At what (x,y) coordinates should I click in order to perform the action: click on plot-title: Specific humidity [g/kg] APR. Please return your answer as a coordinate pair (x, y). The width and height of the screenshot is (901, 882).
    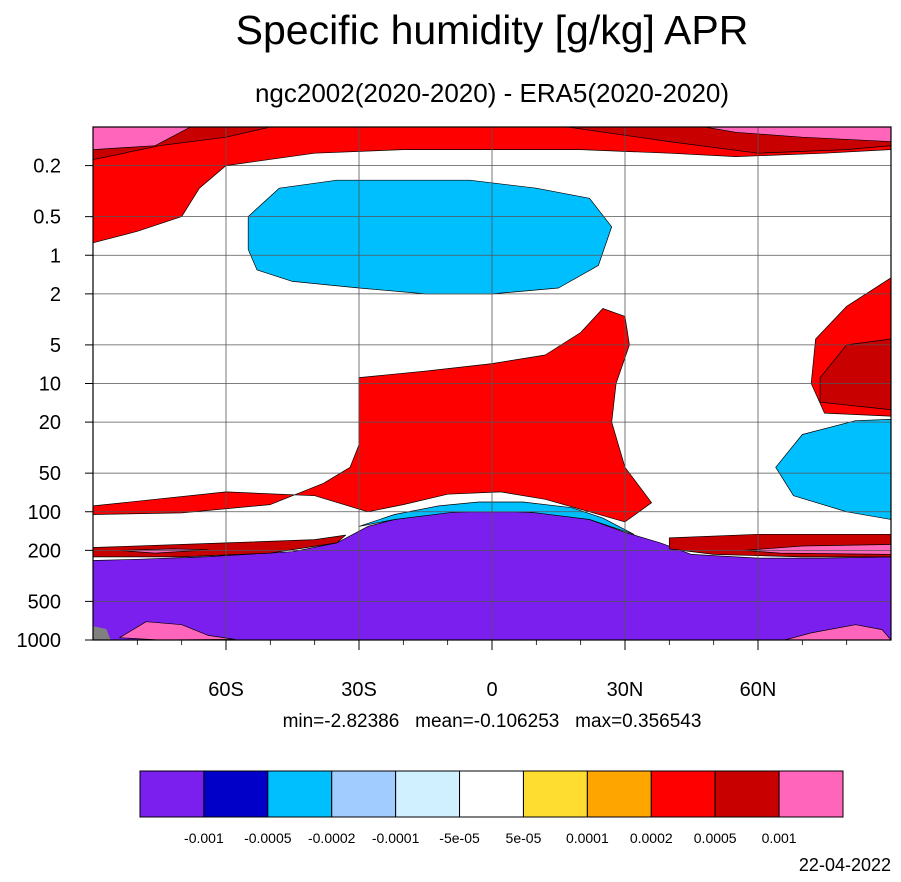
    Looking at the image, I should click on (492, 30).